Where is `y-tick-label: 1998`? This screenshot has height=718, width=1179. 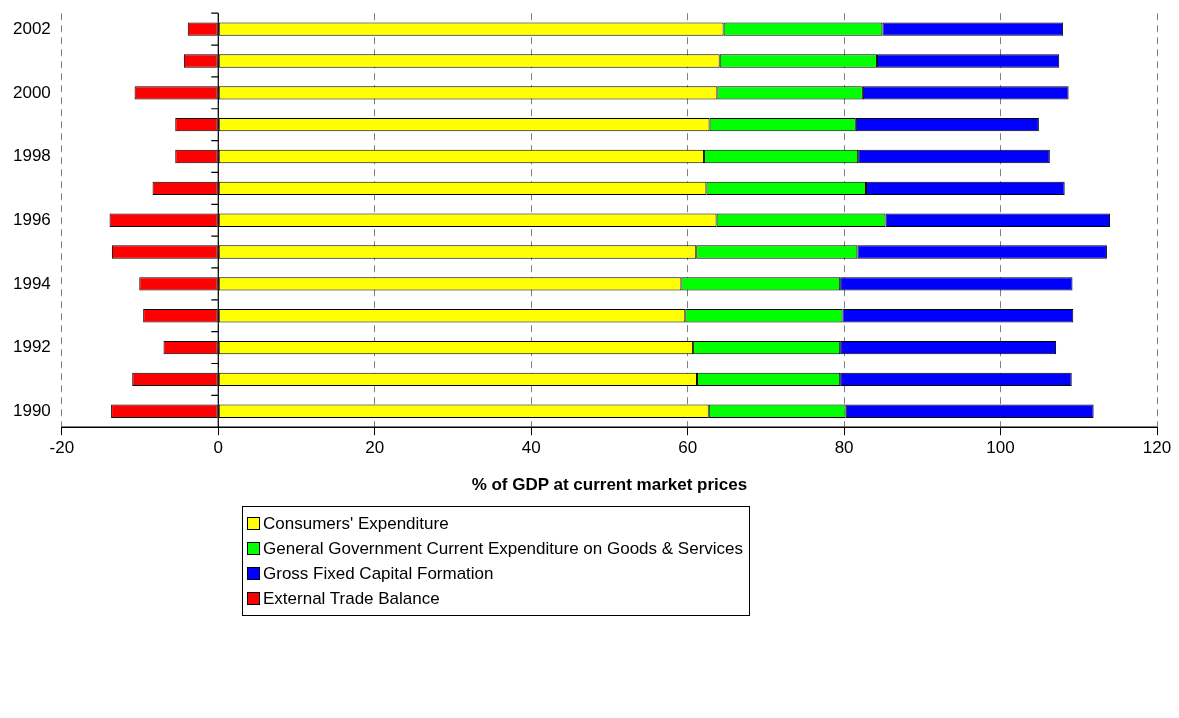 y-tick-label: 1998 is located at coordinates (31, 156).